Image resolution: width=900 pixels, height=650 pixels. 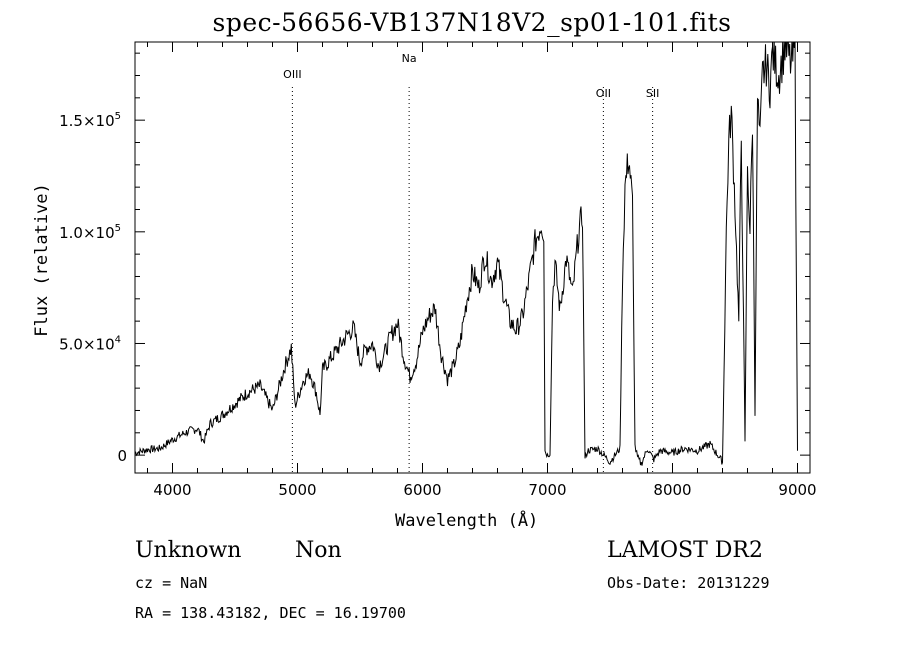 What do you see at coordinates (547, 490) in the screenshot?
I see `x-tick-label: 7000` at bounding box center [547, 490].